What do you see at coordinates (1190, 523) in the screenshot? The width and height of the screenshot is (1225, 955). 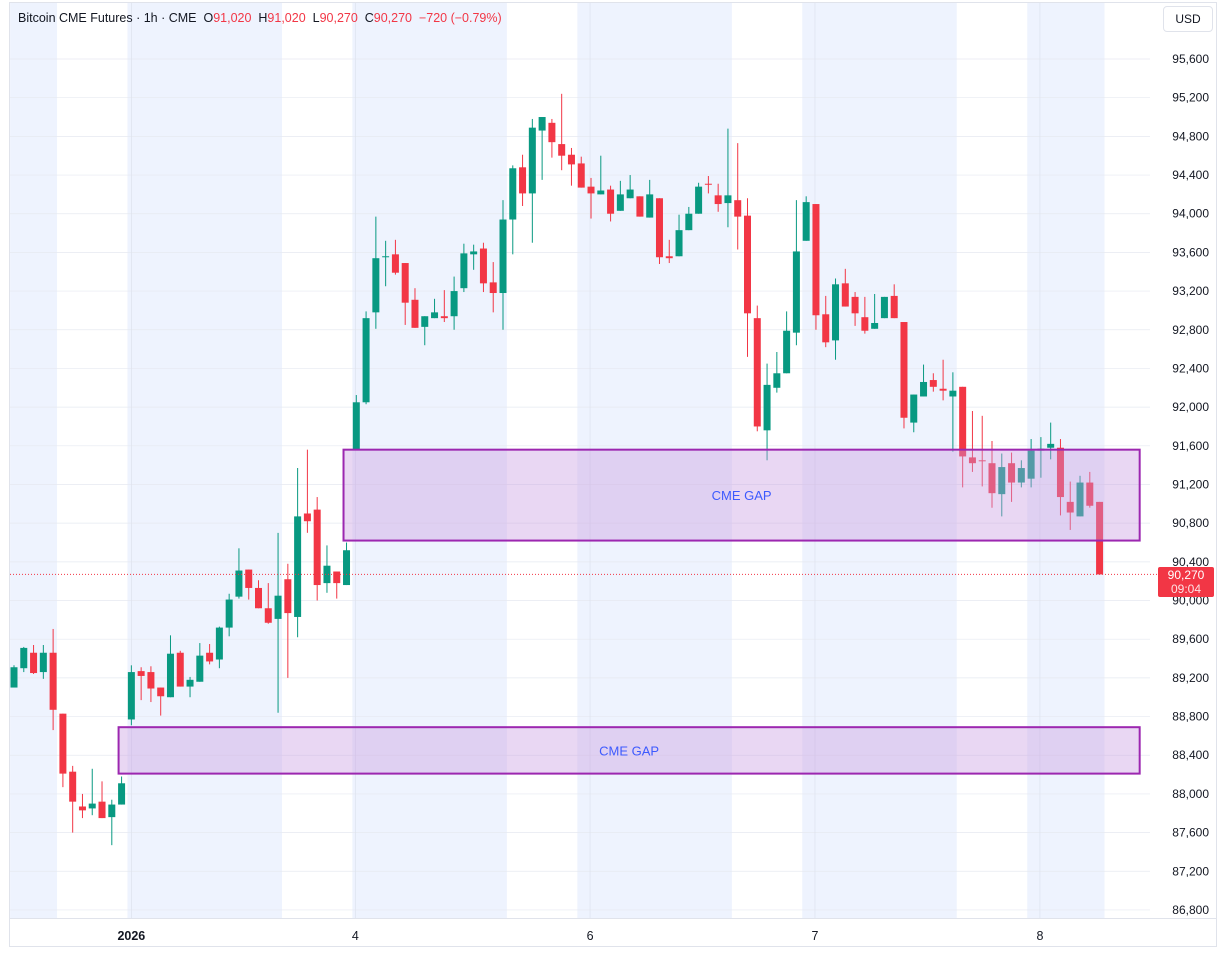 I see `y-tick-label: 90,800` at bounding box center [1190, 523].